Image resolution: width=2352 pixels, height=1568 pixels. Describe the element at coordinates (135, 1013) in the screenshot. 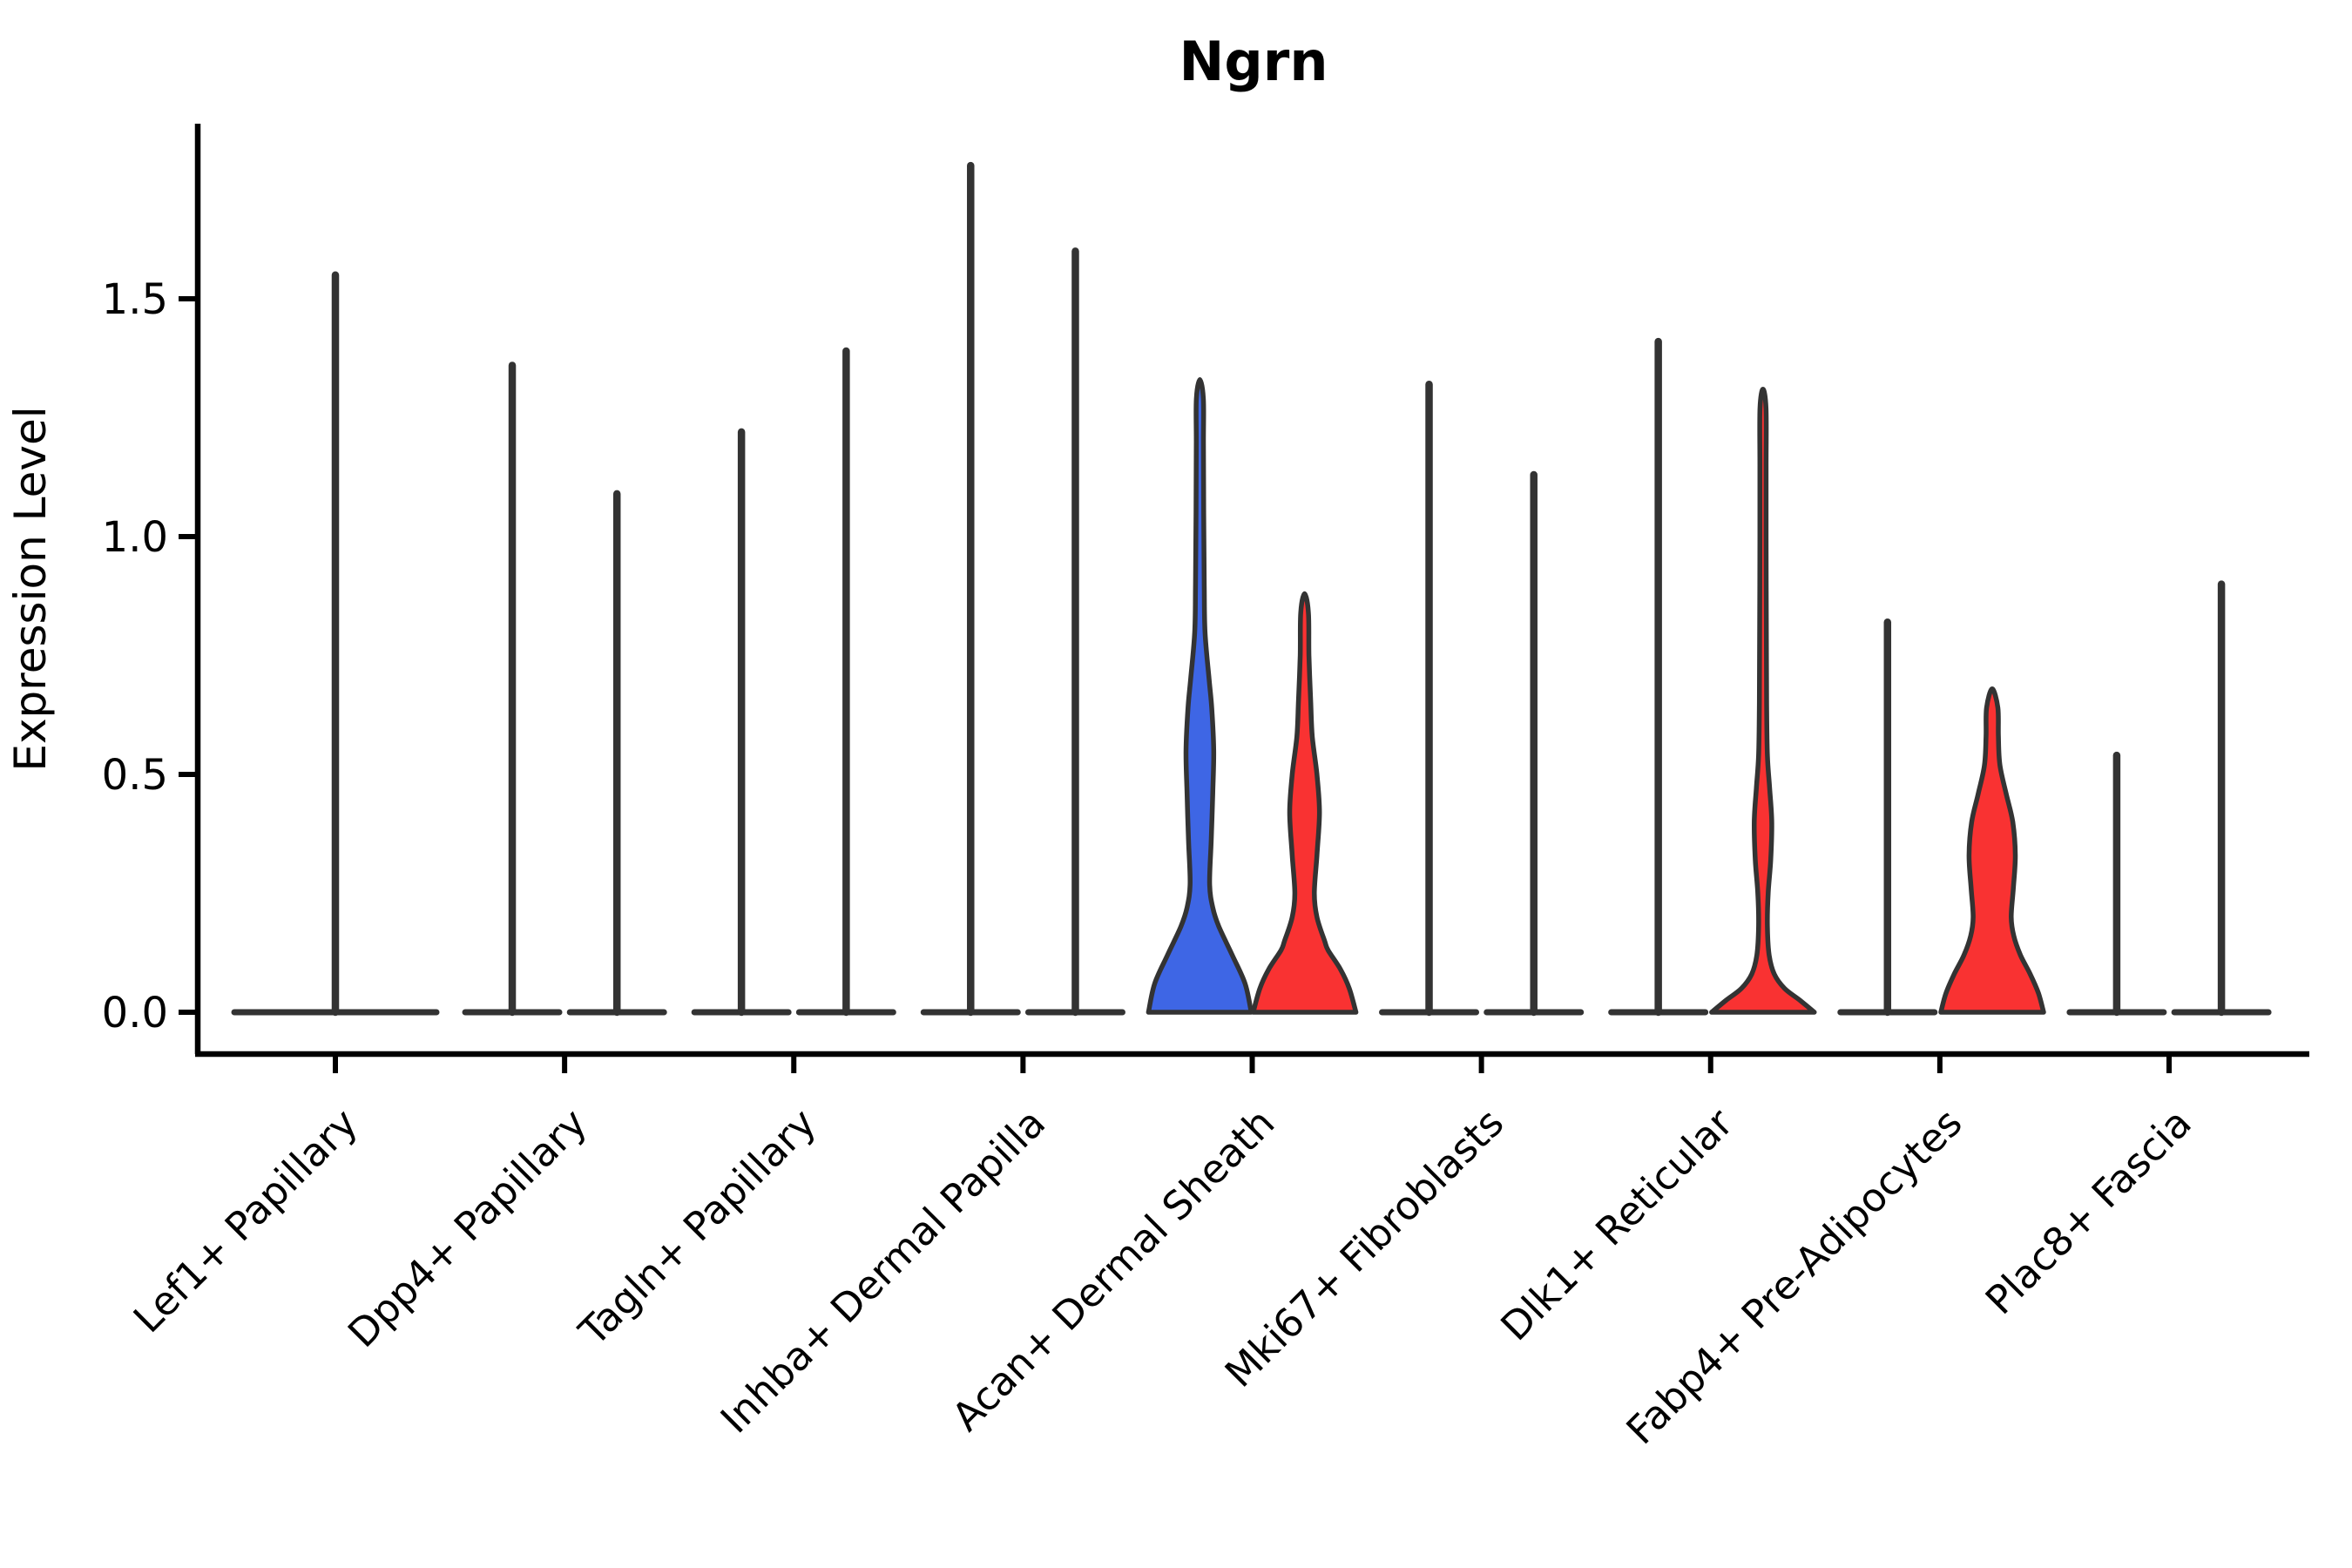

I see `y-tick-label: 0.0` at that location.